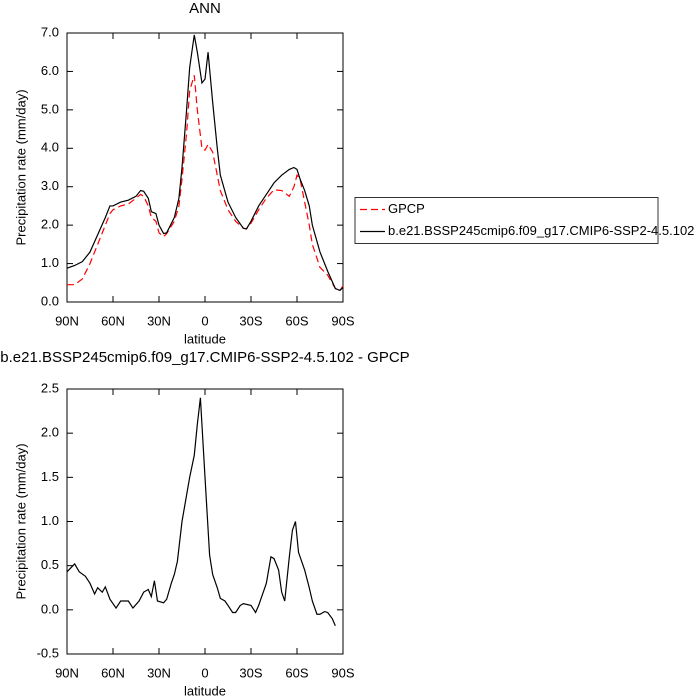 The height and width of the screenshot is (700, 700). Describe the element at coordinates (50, 564) in the screenshot. I see `y-tick-label: 0.5` at that location.